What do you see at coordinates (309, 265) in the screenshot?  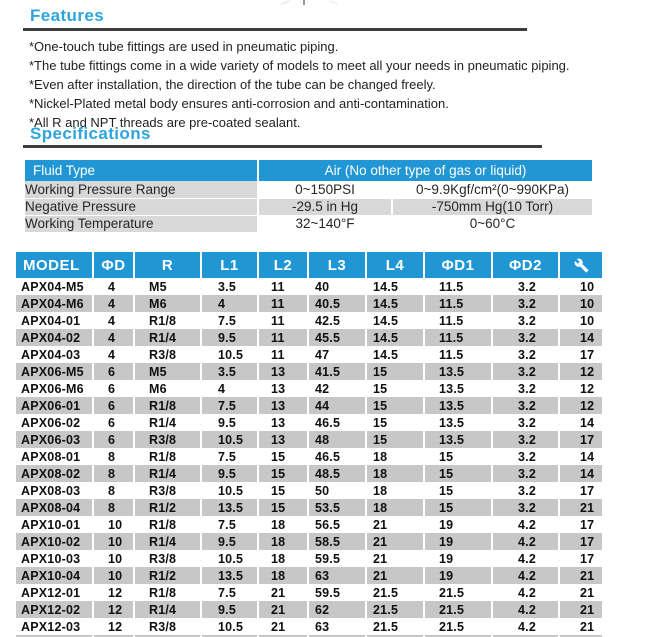 I see `dimensions-header-row: MODEL ΦD R L1 L2 L3 L4 ΦD1 ΦD2` at bounding box center [309, 265].